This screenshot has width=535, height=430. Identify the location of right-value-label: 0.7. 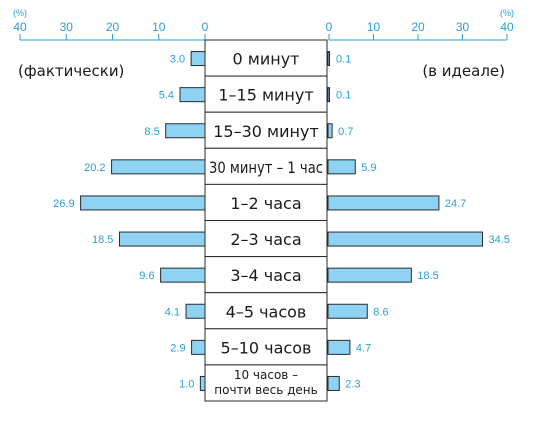
(345, 132).